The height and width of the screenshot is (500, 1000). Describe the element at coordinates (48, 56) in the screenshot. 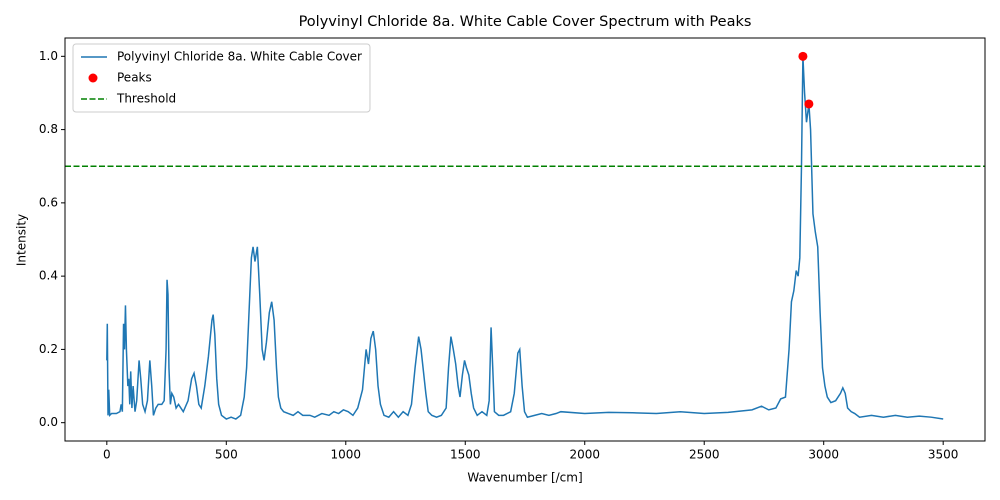

I see `y-tick-label: 1.0` at that location.